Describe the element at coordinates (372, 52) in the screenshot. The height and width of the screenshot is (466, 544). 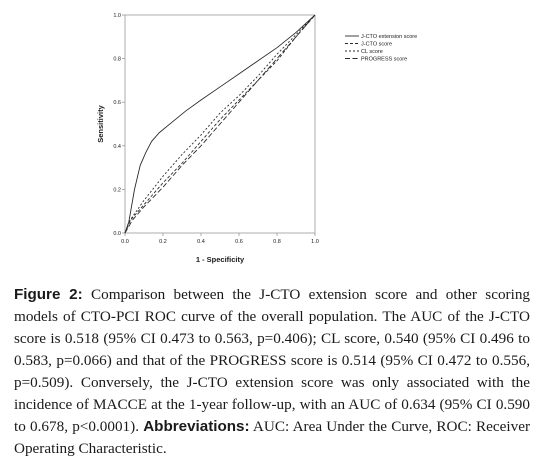
I see `legend-entry: CL score` at that location.